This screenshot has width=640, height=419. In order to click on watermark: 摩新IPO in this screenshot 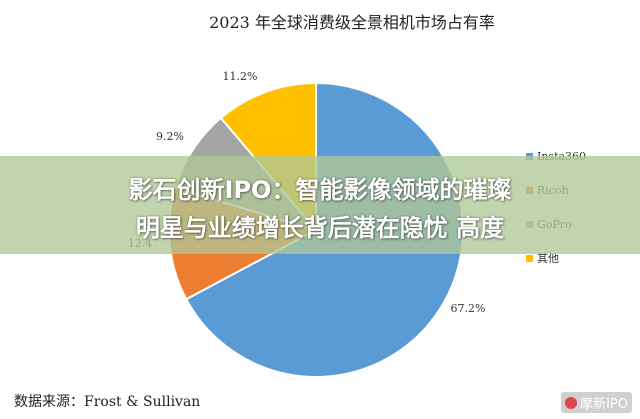, I will do `click(596, 402)`.